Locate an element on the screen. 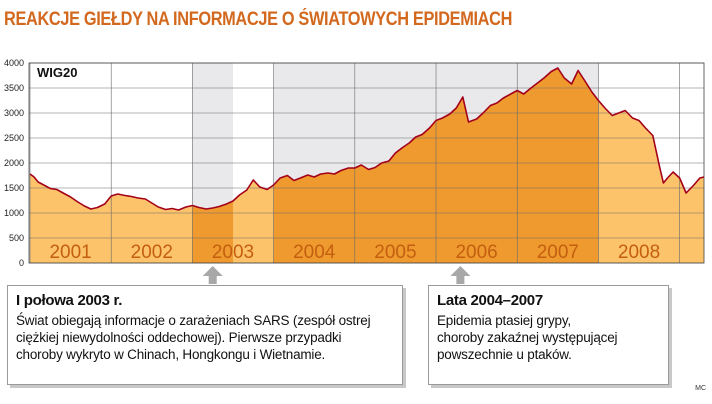  year-label: 2004 is located at coordinates (314, 252).